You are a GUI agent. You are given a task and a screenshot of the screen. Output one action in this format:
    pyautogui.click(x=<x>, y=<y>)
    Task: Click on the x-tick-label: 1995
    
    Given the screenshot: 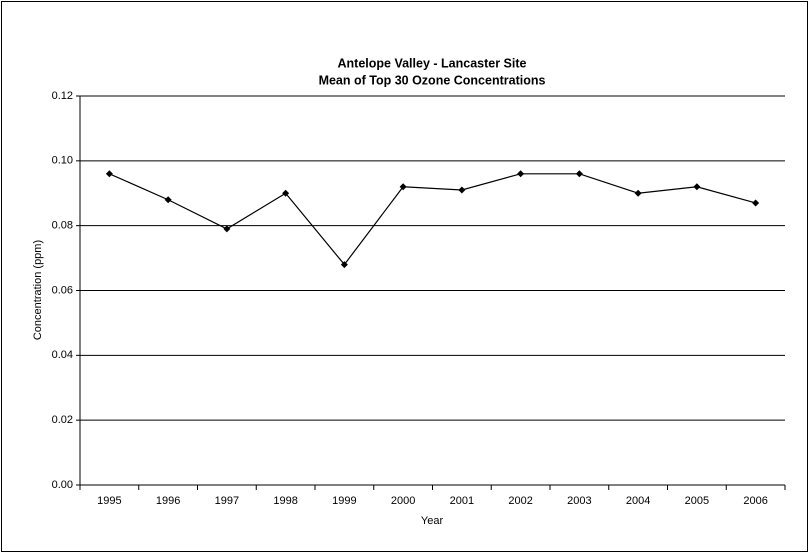 What is the action you would take?
    pyautogui.click(x=109, y=501)
    